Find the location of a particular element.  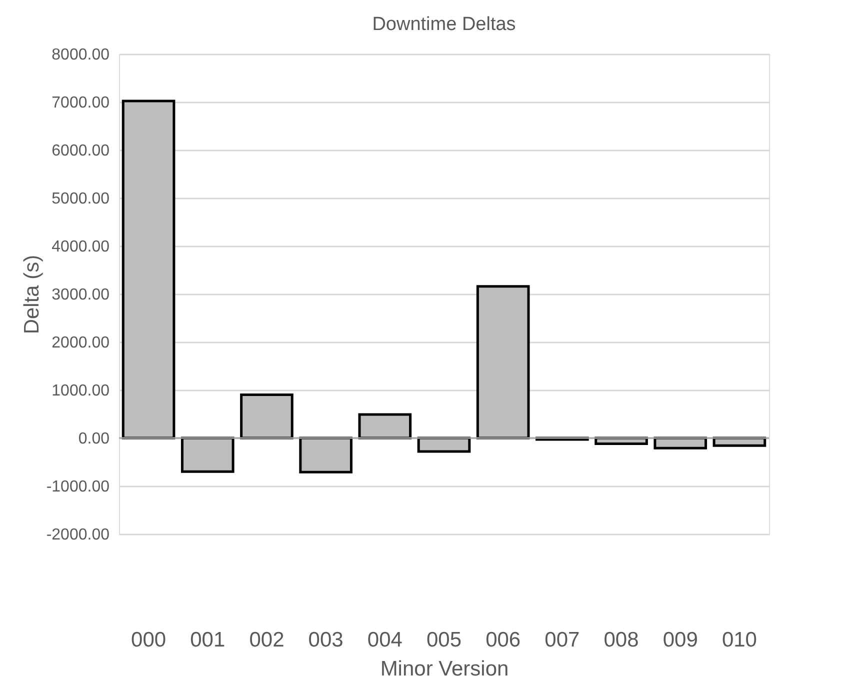

y-tick-label: 8000.00 is located at coordinates (81, 55).